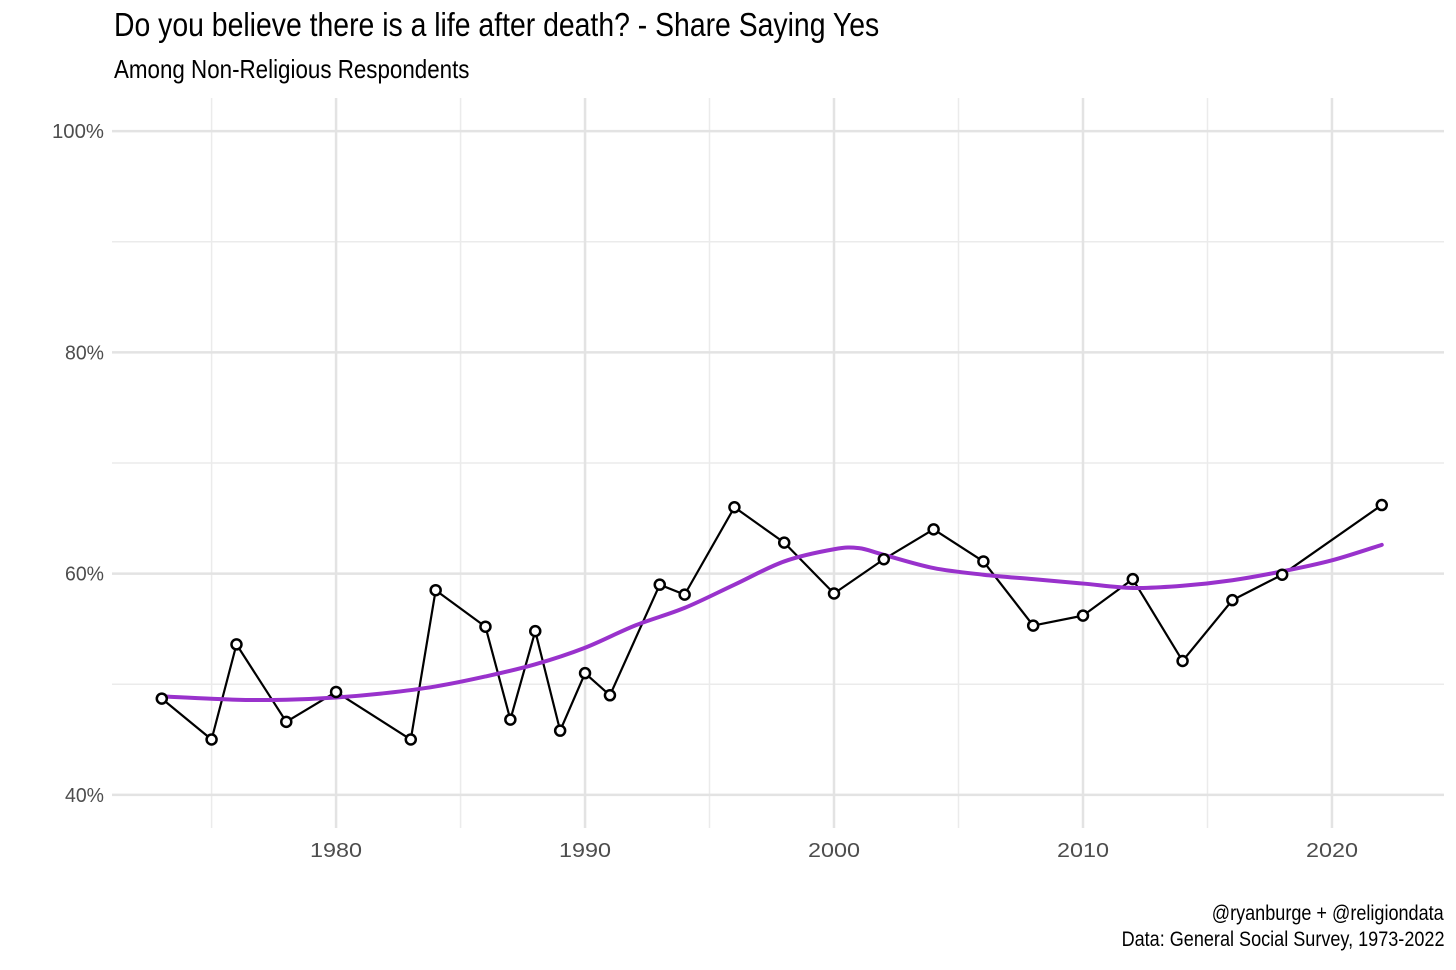  What do you see at coordinates (84, 353) in the screenshot?
I see `y-tick-label: 80%` at bounding box center [84, 353].